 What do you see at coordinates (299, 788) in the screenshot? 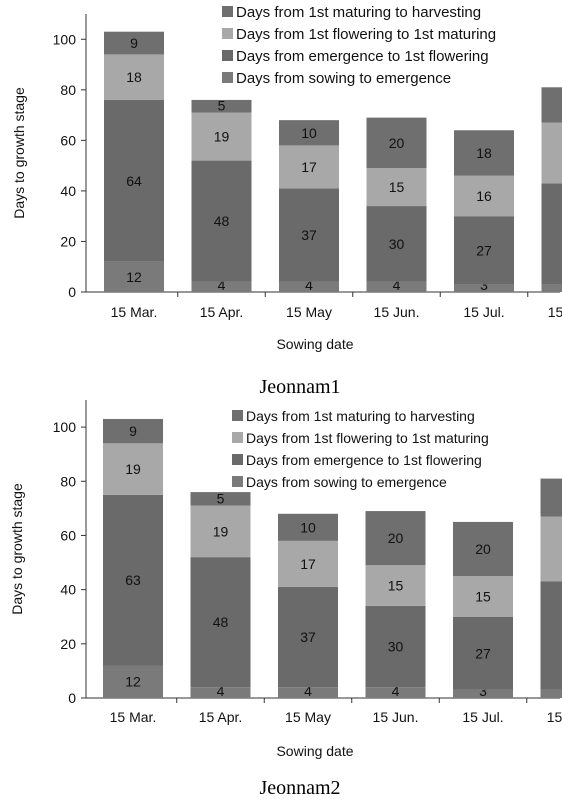
I see `chart-caption: Jeonnam2` at bounding box center [299, 788].